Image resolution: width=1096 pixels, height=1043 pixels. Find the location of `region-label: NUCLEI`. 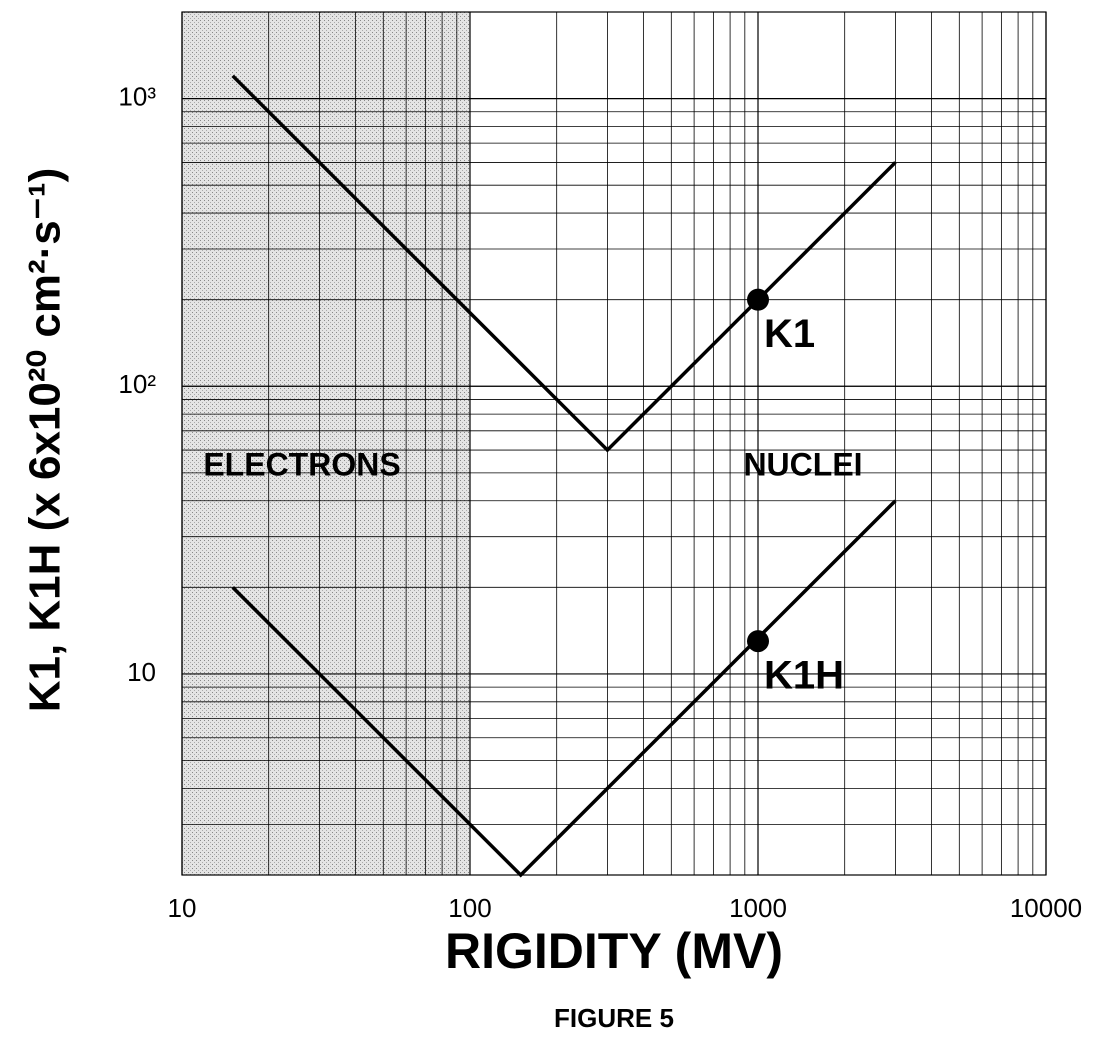

region-label: NUCLEI is located at coordinates (802, 464).